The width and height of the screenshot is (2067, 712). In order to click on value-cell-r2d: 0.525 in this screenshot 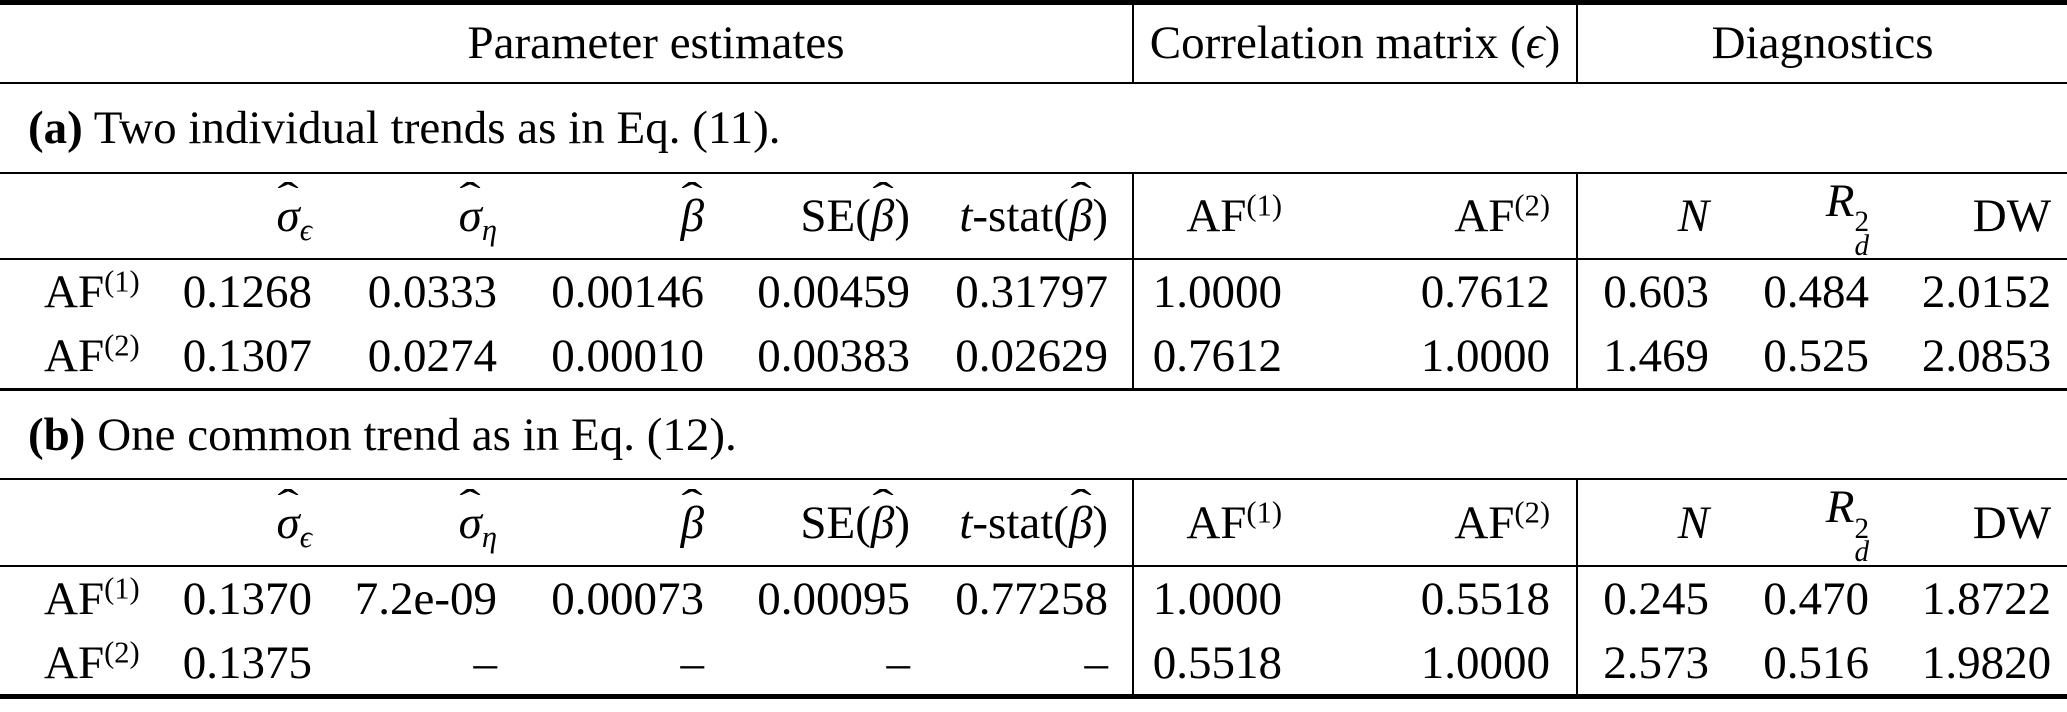, I will do `click(1797, 357)`.